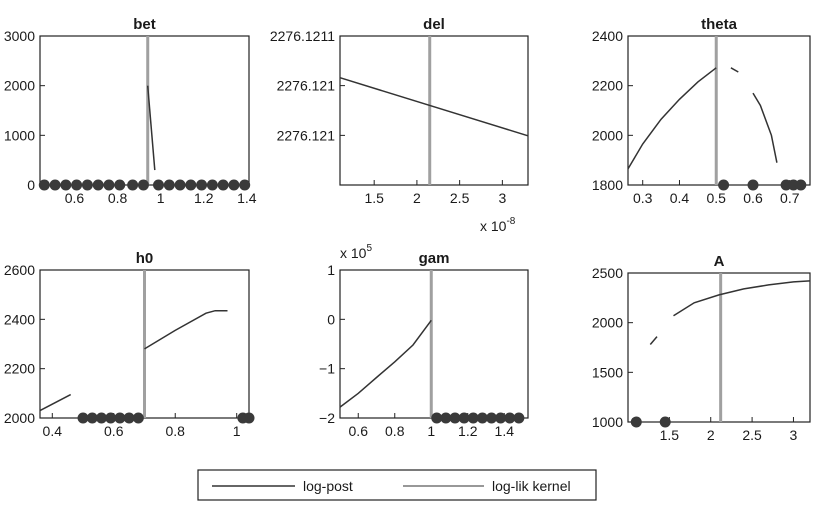 The width and height of the screenshot is (819, 508). Describe the element at coordinates (395, 431) in the screenshot. I see `x-tick-label: 0.8` at that location.